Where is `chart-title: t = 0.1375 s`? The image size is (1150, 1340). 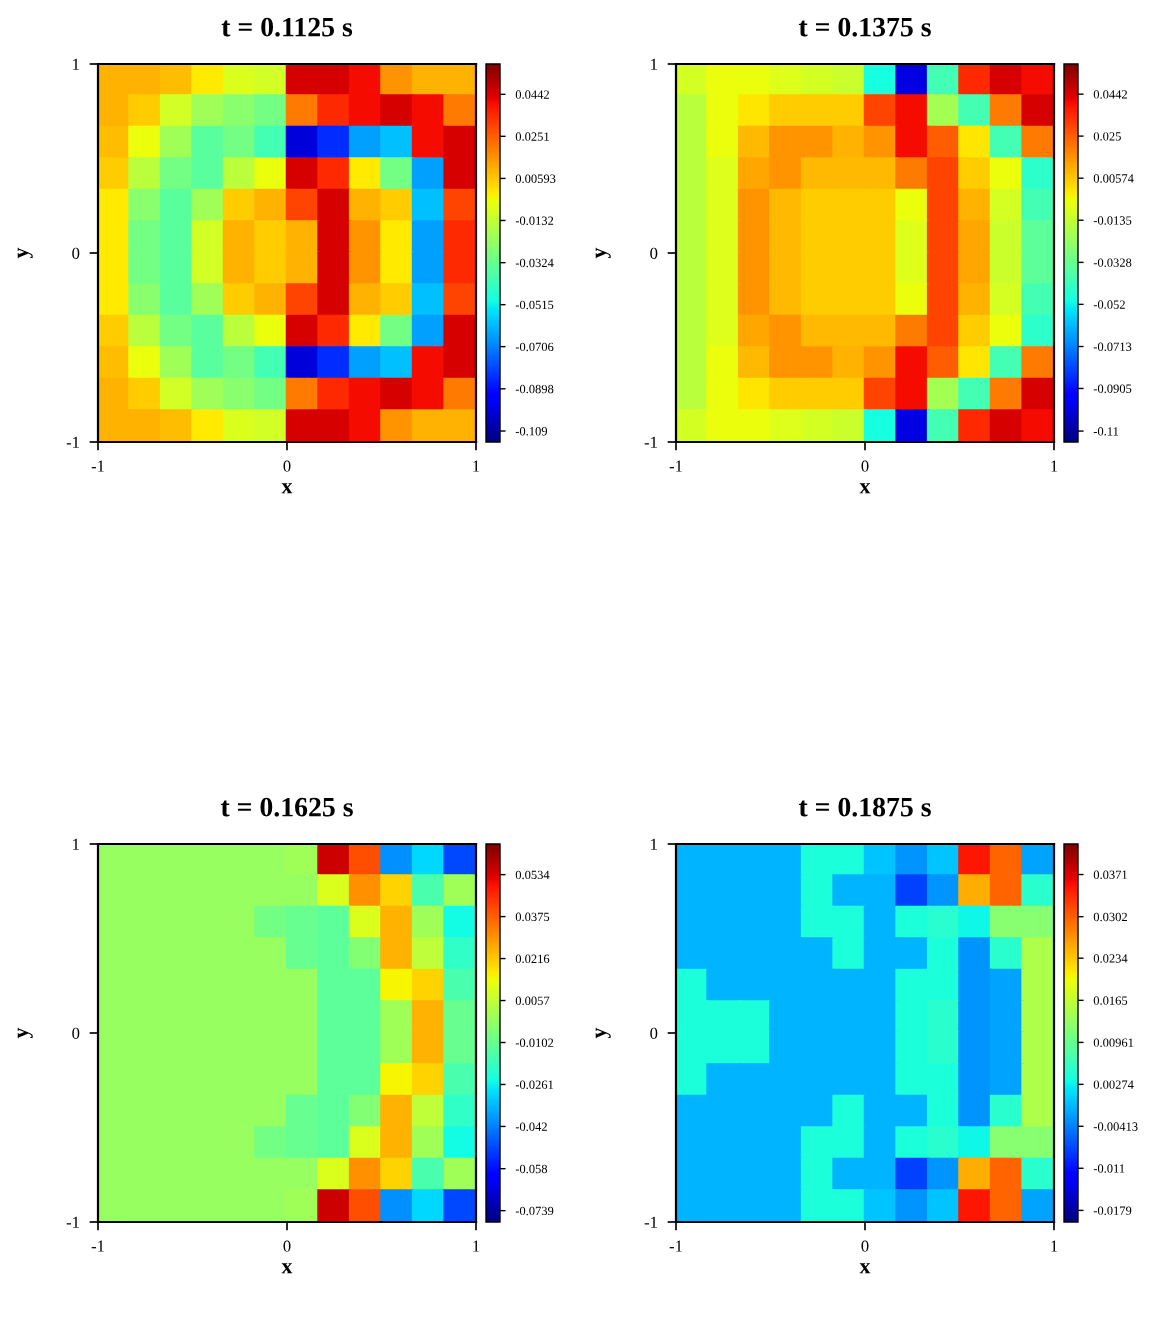 chart-title: t = 0.1375 s is located at coordinates (864, 27).